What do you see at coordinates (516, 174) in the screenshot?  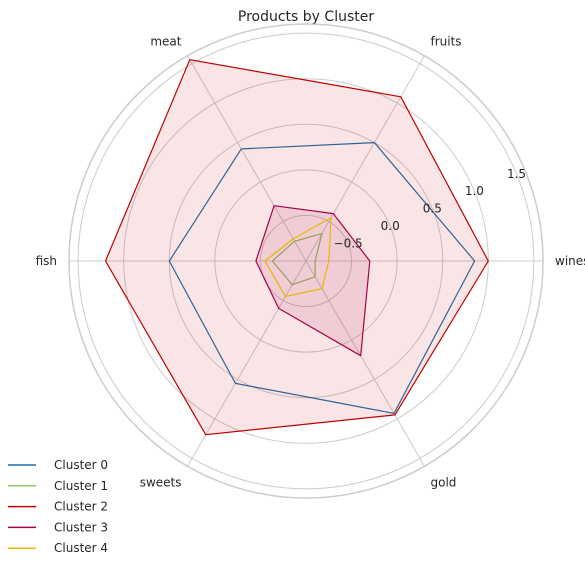 I see `r-tick-label: 1.5` at bounding box center [516, 174].